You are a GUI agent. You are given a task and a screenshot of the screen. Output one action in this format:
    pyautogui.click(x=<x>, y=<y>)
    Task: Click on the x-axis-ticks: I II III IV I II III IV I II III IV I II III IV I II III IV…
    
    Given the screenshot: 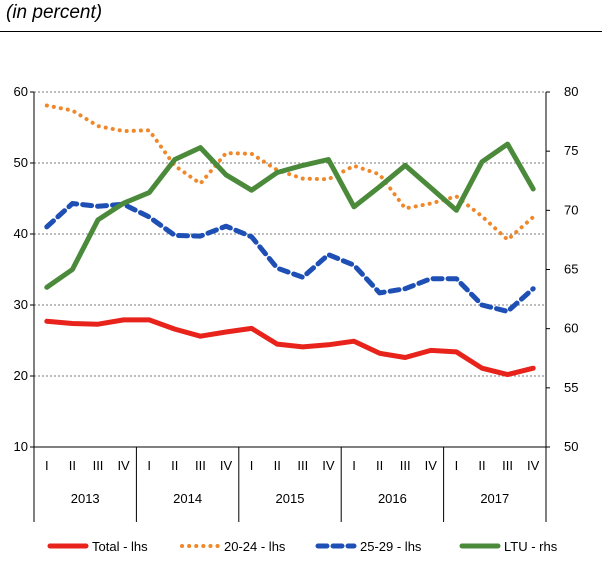 What is the action you would take?
    pyautogui.click(x=290, y=484)
    